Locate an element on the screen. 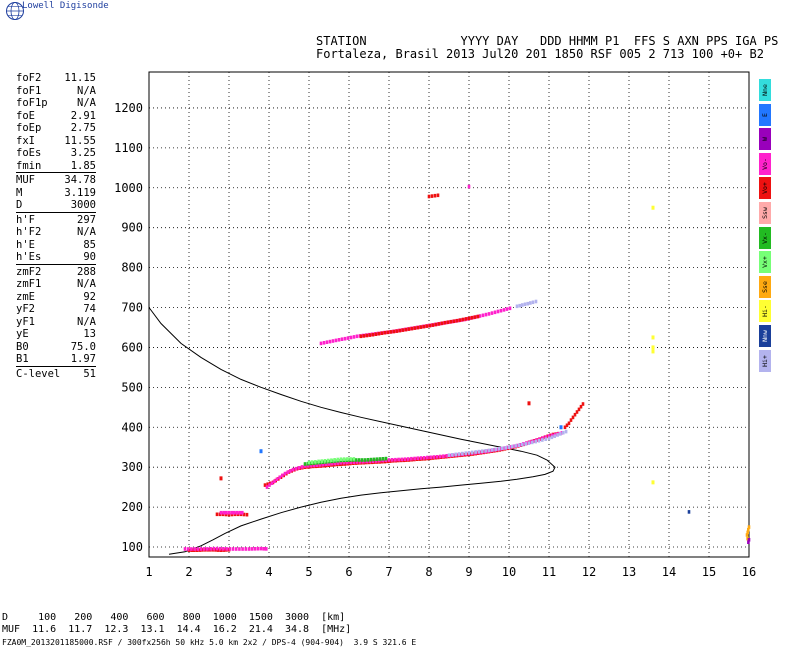 The image size is (800, 650). param-name: h'Es is located at coordinates (29, 257).